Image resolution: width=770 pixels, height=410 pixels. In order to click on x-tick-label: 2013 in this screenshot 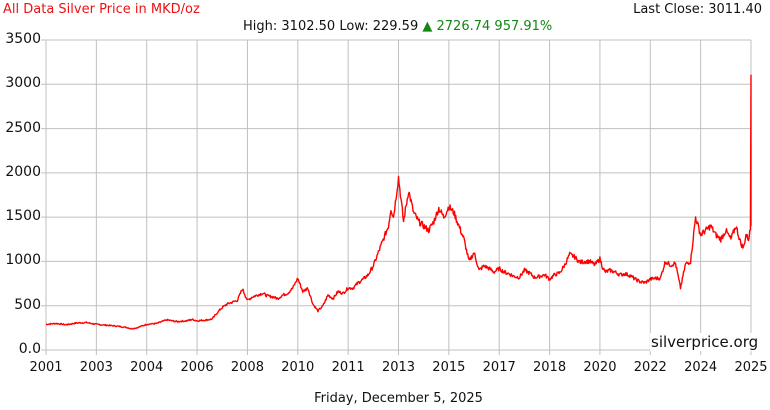, I will do `click(398, 367)`.